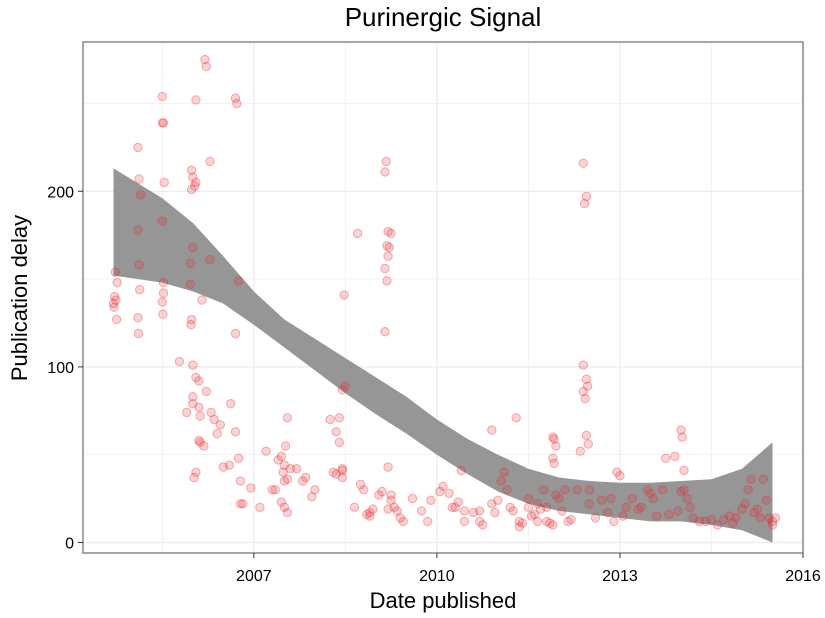 Image resolution: width=825 pixels, height=618 pixels. What do you see at coordinates (60, 368) in the screenshot?
I see `y-tick-label: 100` at bounding box center [60, 368].